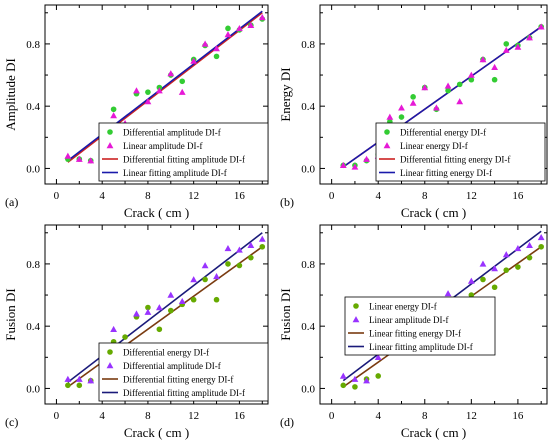  I want to click on y-axis-title: Fusion DI, so click(10, 314).